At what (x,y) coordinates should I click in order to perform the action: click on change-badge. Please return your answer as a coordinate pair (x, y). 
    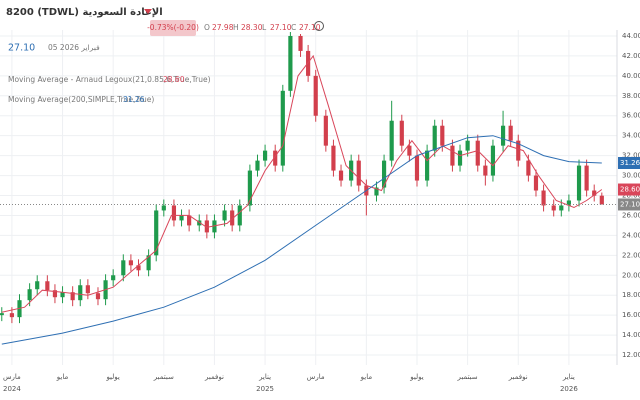
    Looking at the image, I should click on (173, 28).